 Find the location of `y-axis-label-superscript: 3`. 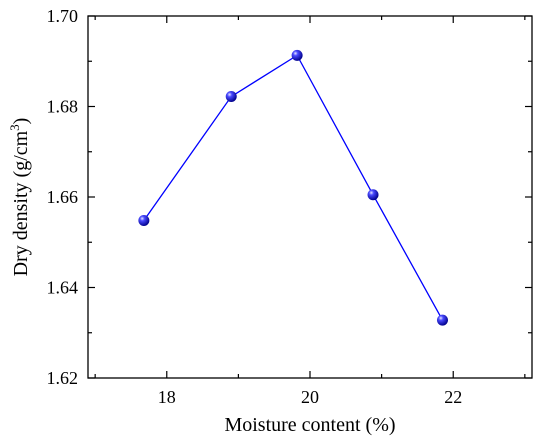

y-axis-label-superscript: 3 is located at coordinates (14, 127).